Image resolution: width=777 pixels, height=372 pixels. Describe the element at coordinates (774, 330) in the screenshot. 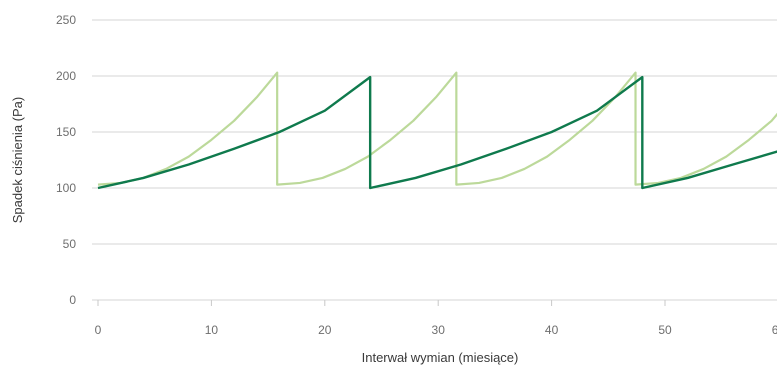

I see `x-tick-label: 60` at that location.